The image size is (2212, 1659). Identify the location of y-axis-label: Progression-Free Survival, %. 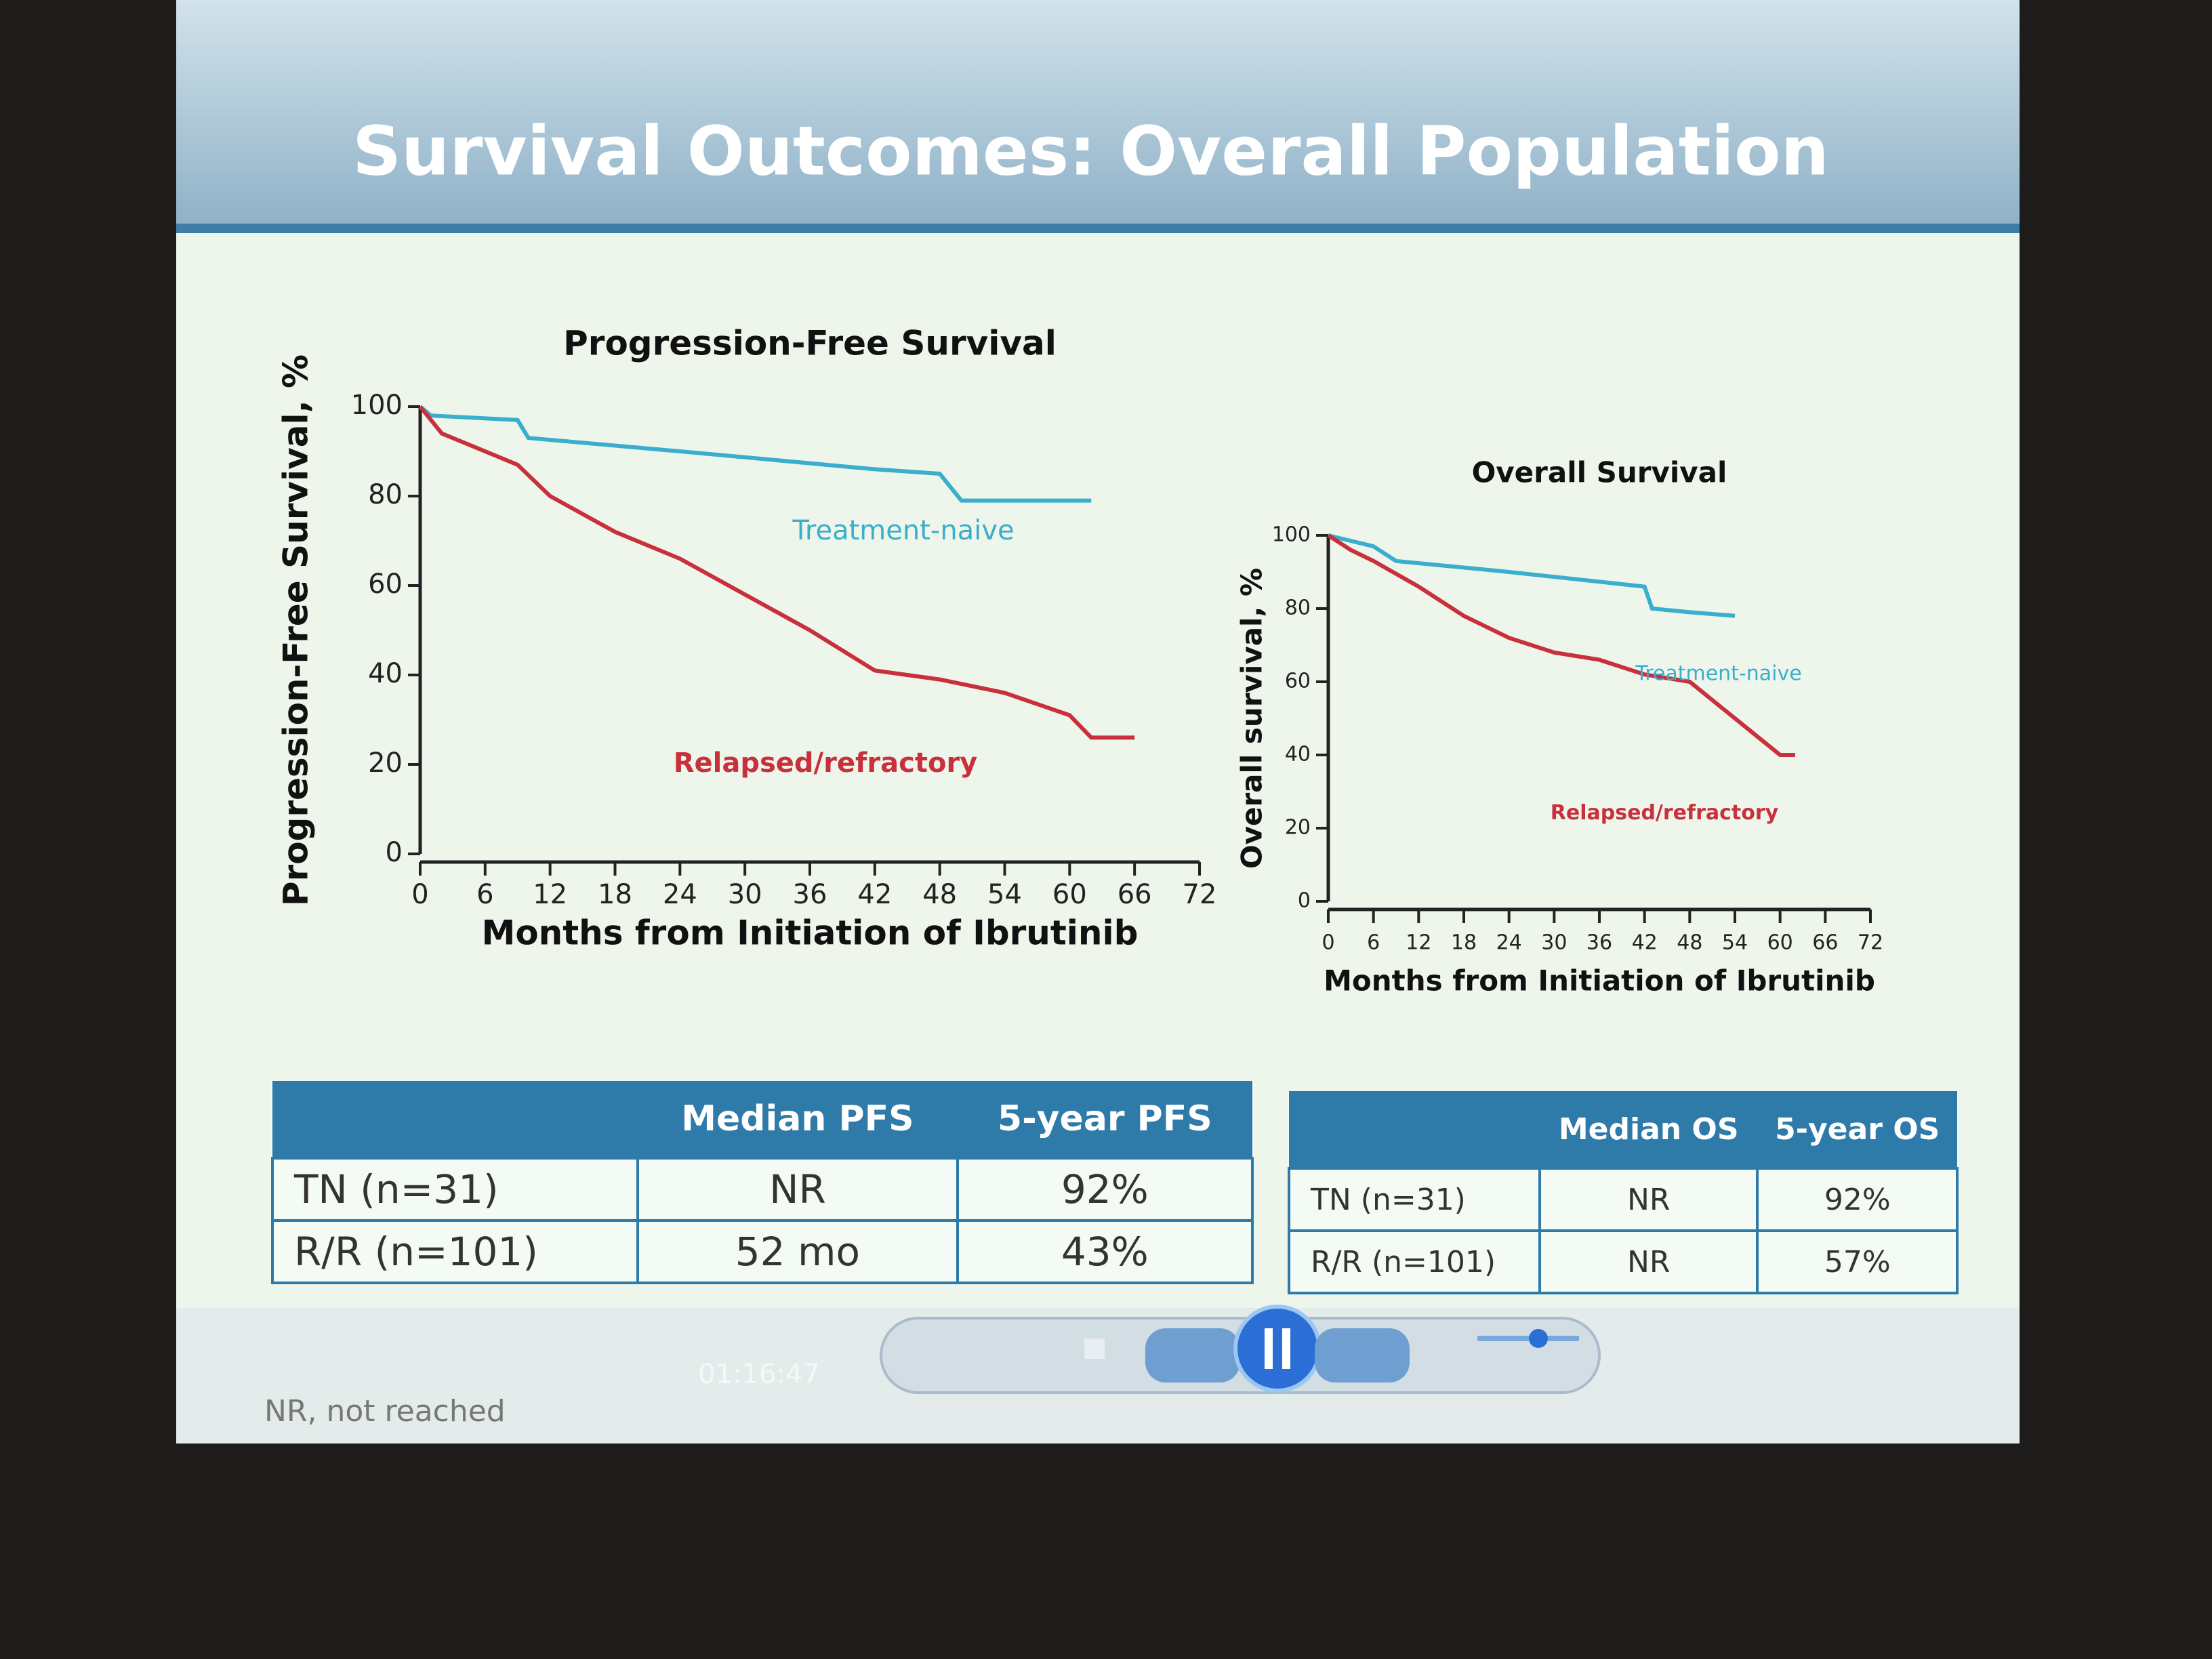
(296, 630).